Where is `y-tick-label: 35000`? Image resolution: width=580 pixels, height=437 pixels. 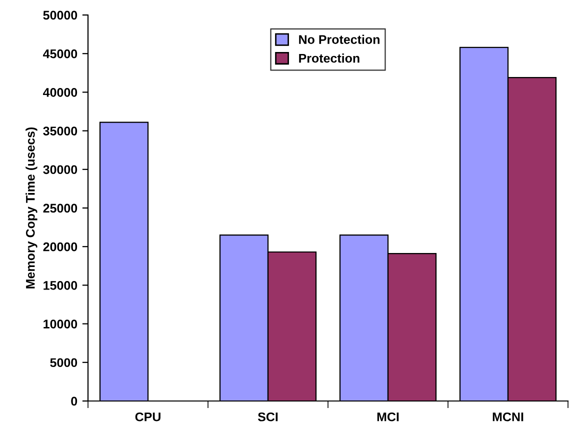
y-tick-label: 35000 is located at coordinates (60, 131).